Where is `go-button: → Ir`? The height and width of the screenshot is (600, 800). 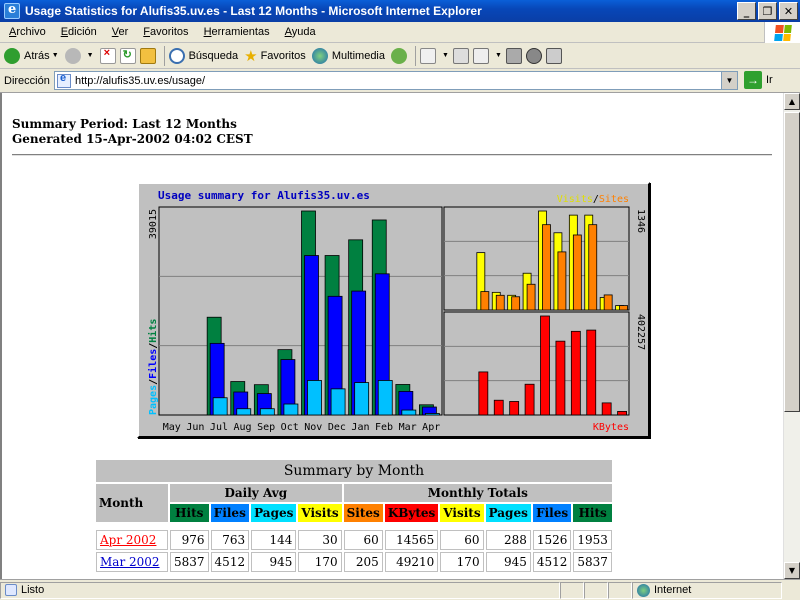
go-button: → Ir is located at coordinates (758, 80).